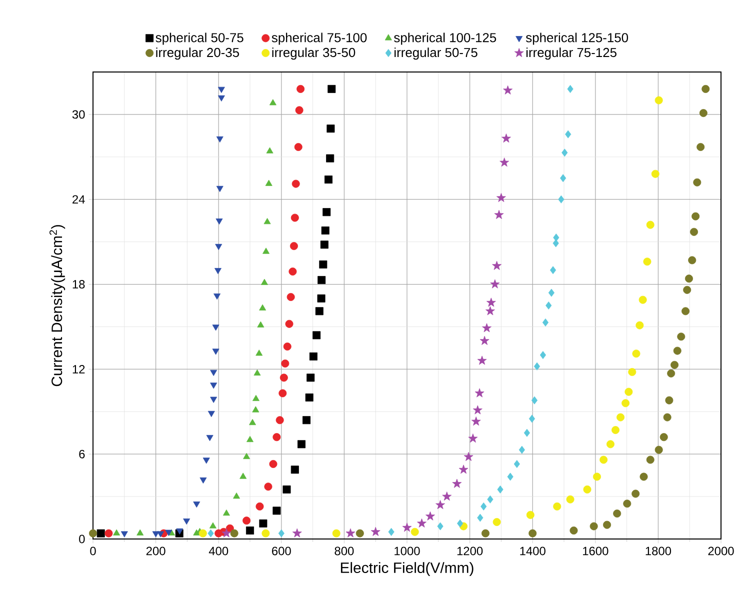 This screenshot has width=745, height=611. What do you see at coordinates (314, 54) in the screenshot?
I see `legend-label: irregular 35-50` at bounding box center [314, 54].